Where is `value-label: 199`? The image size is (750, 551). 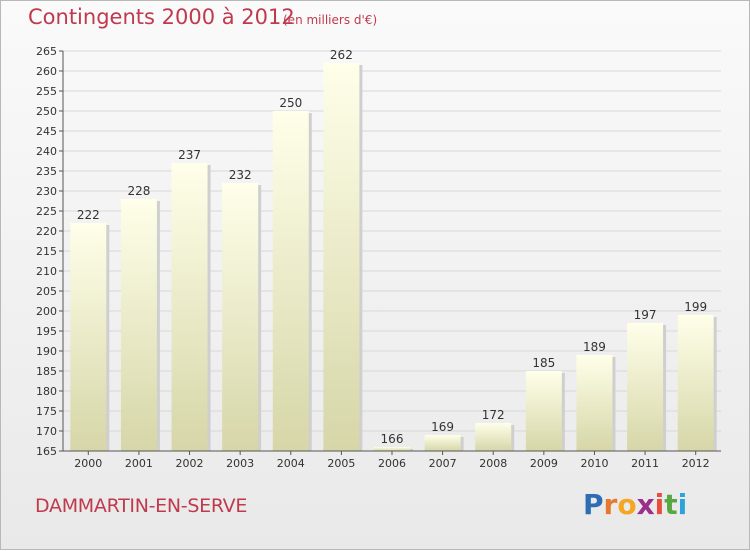 value-label: 199 is located at coordinates (695, 307).